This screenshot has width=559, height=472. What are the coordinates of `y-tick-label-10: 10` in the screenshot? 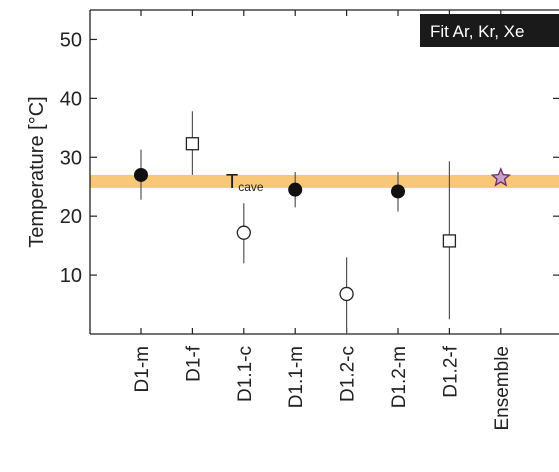 It's located at (71, 276).